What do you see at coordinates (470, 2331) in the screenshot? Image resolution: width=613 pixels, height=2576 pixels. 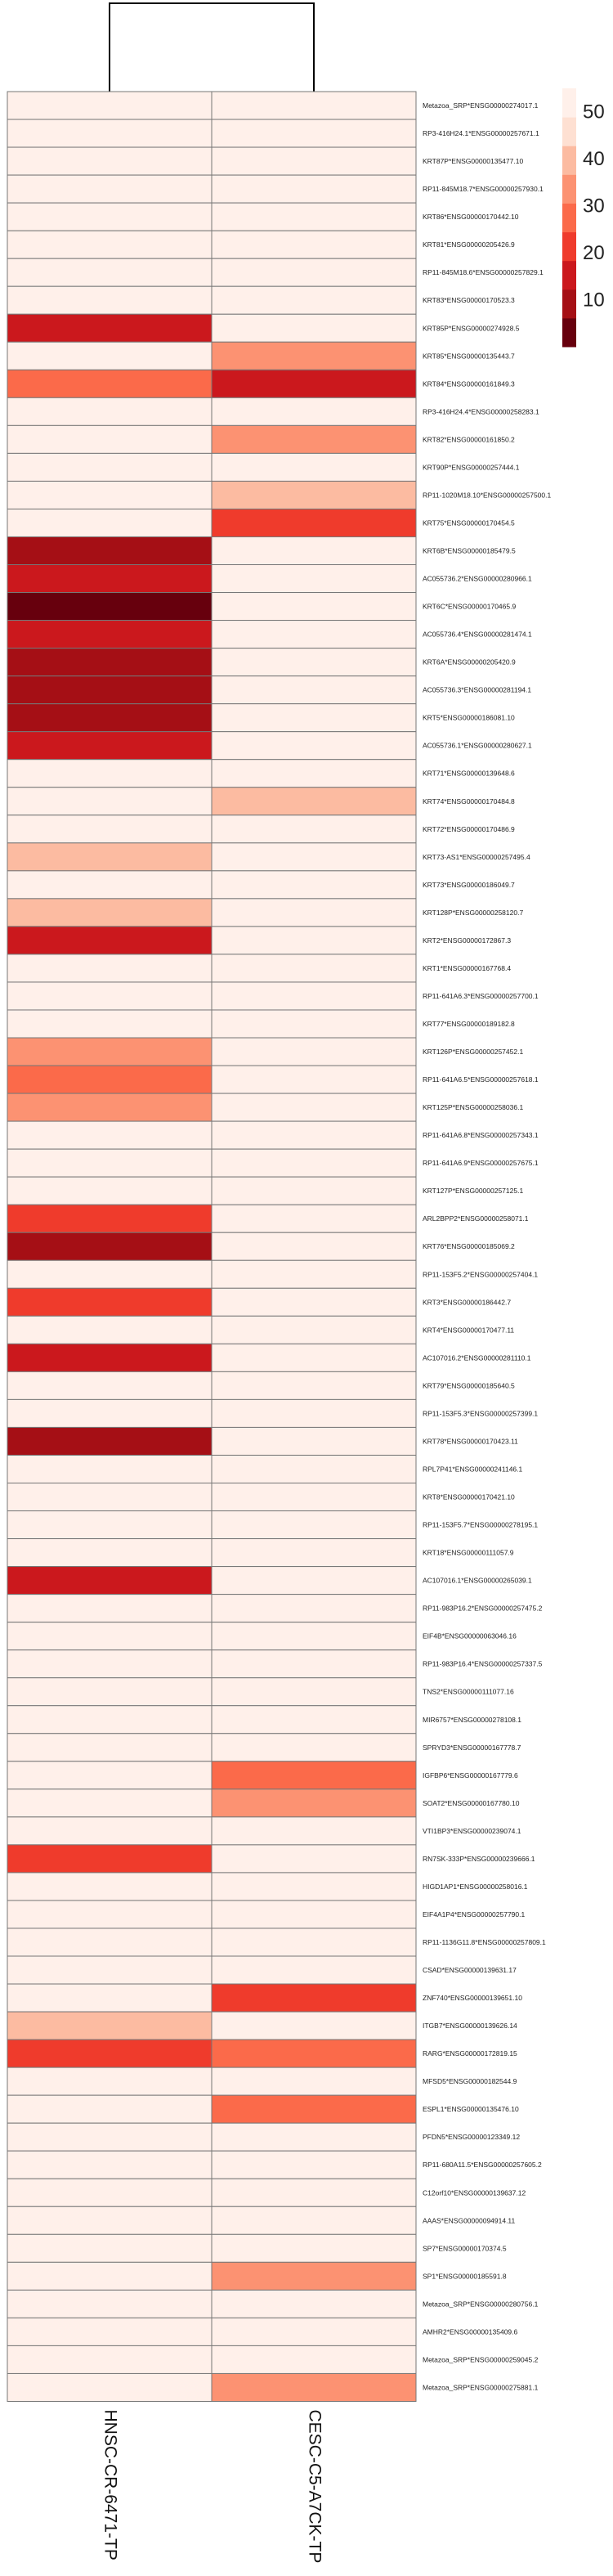 I see `row-label: AMHR2*ENSG00000135409.6` at bounding box center [470, 2331].